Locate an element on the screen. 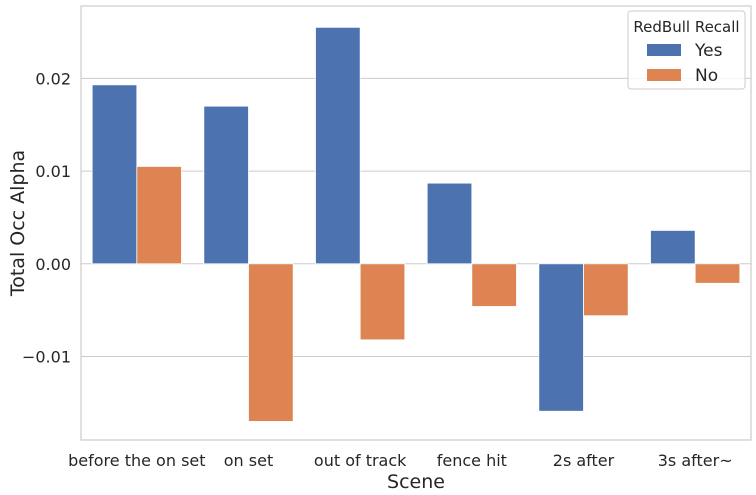 The width and height of the screenshot is (756, 495). y-tick-label: −0.01 is located at coordinates (46, 357).